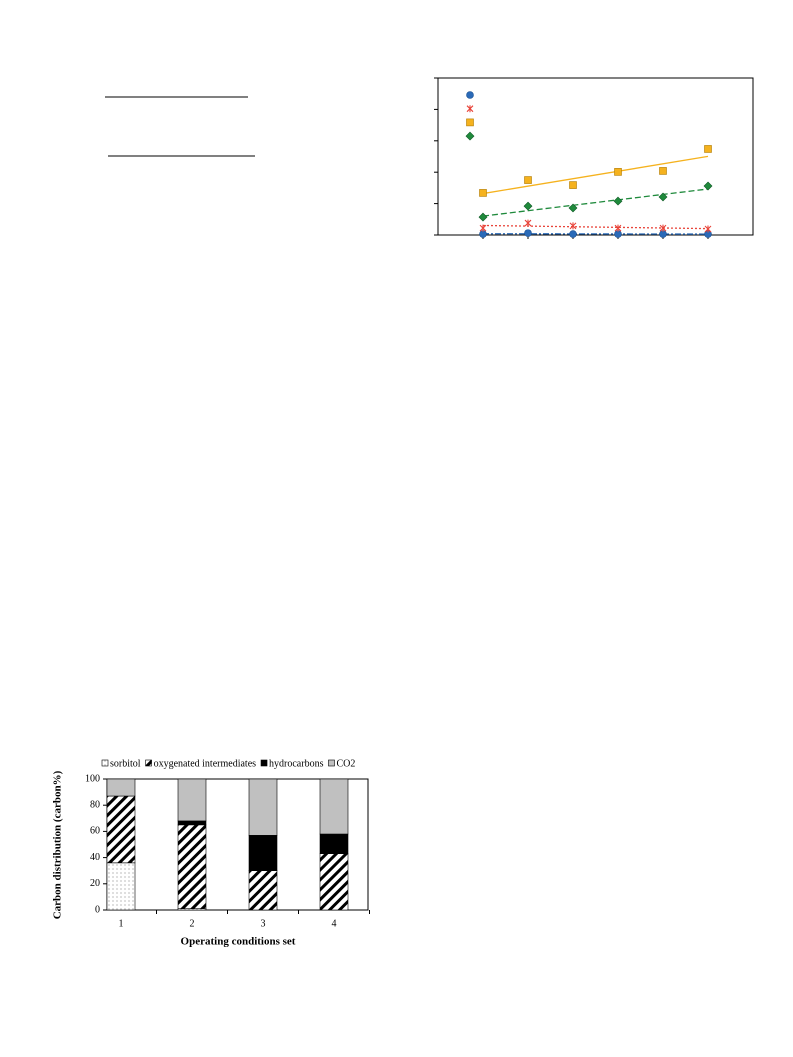 The width and height of the screenshot is (793, 1057). I want to click on y-tick-label: 80, so click(95, 804).